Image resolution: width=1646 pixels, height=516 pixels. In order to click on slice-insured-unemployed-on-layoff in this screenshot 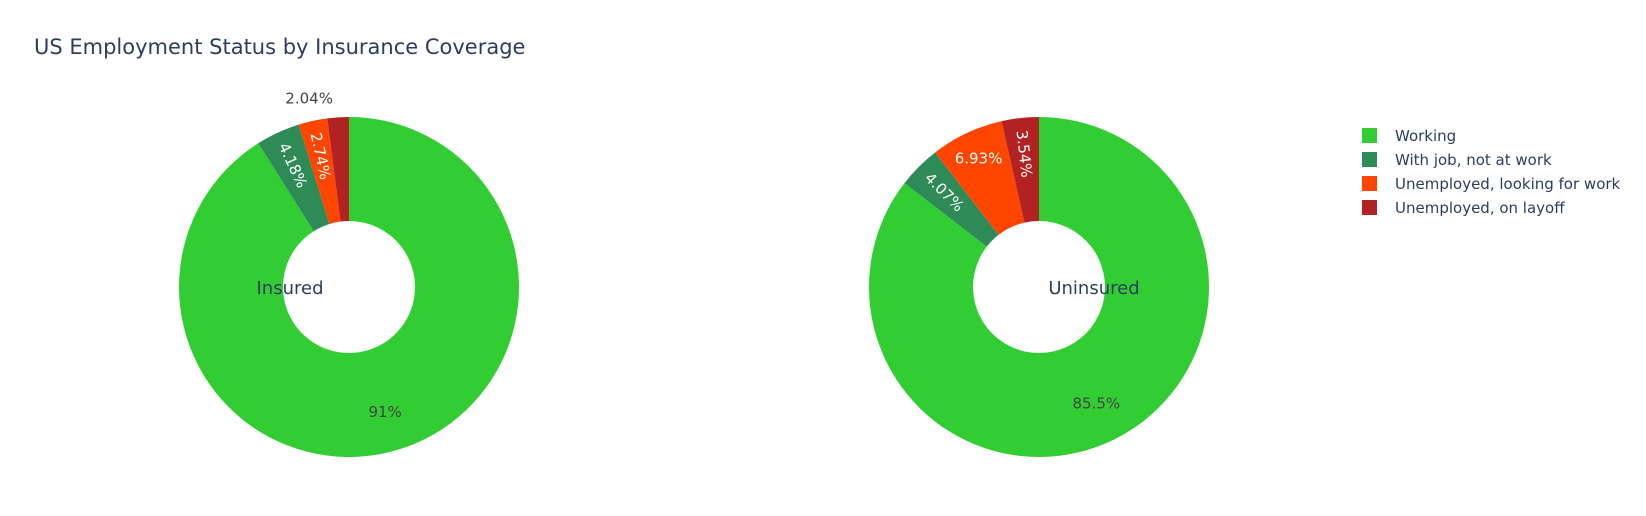, I will do `click(338, 169)`.